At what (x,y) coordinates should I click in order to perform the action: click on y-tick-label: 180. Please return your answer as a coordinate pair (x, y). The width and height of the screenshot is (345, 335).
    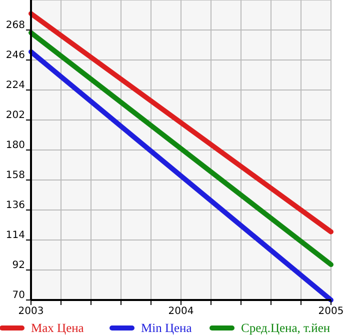
    Looking at the image, I should click on (15, 145).